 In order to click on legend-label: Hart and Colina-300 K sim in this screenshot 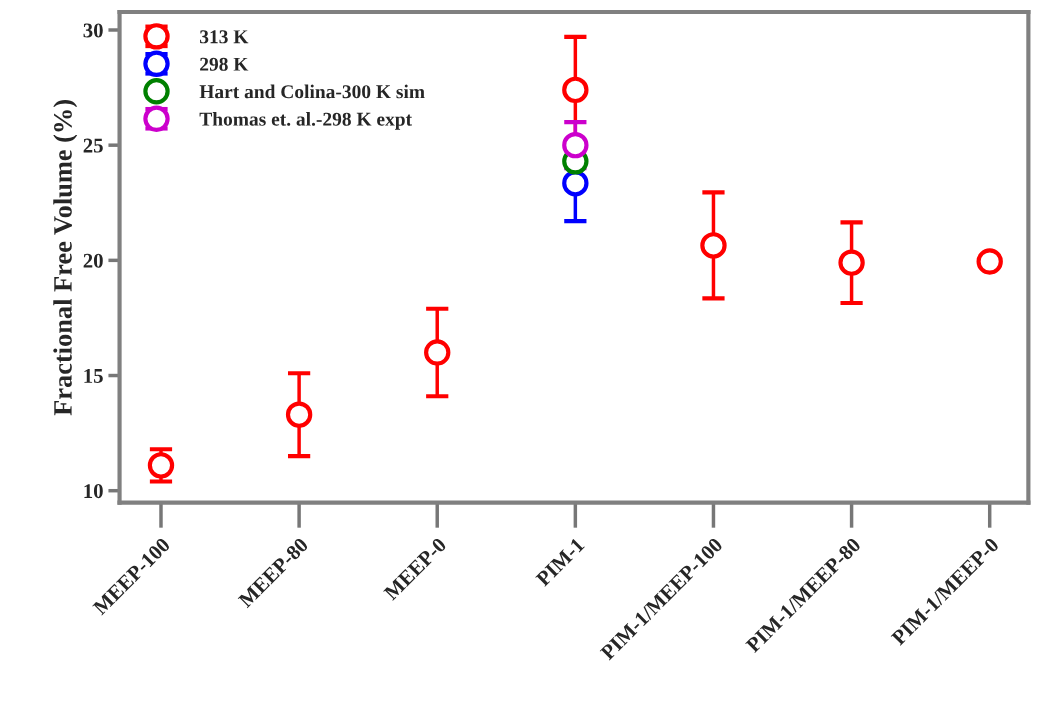, I will do `click(312, 91)`.